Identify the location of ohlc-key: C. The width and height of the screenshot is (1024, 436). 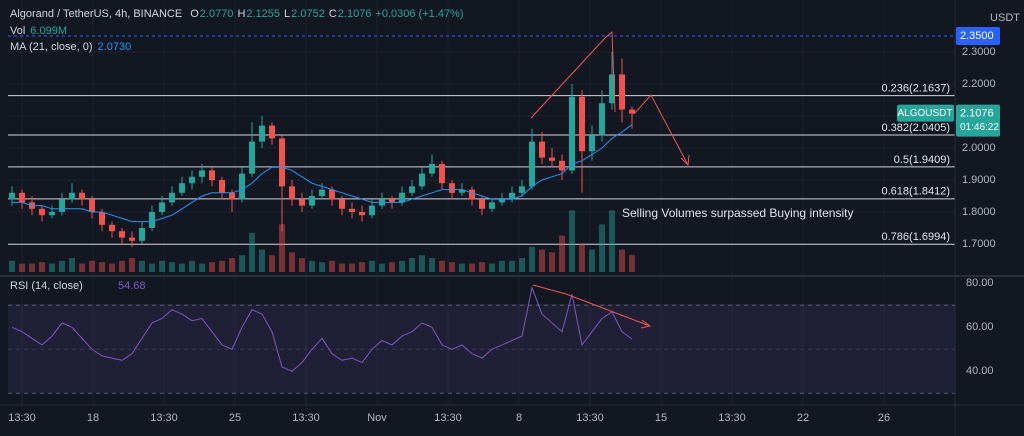
(333, 14).